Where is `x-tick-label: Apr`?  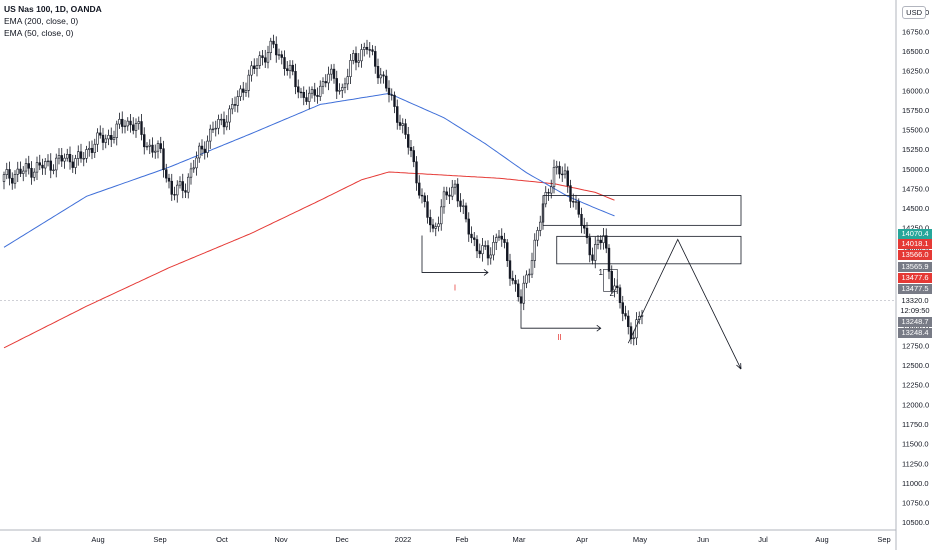
x-tick-label: Apr is located at coordinates (582, 539).